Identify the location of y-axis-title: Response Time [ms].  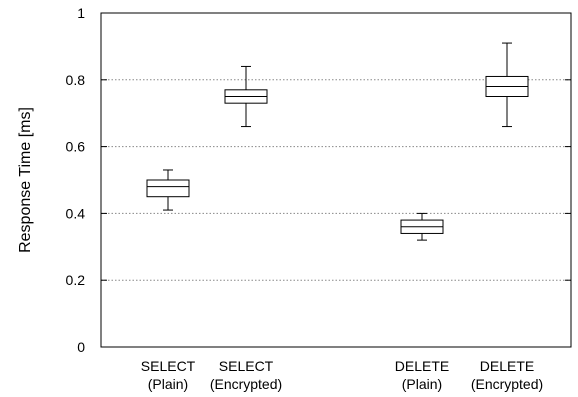
(25, 180).